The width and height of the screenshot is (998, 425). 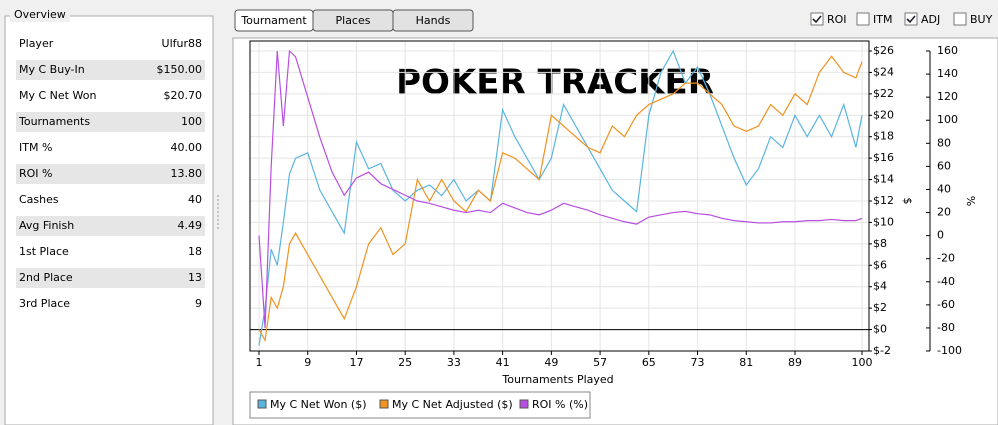 I want to click on y2-tick-label: 100, so click(x=947, y=119).